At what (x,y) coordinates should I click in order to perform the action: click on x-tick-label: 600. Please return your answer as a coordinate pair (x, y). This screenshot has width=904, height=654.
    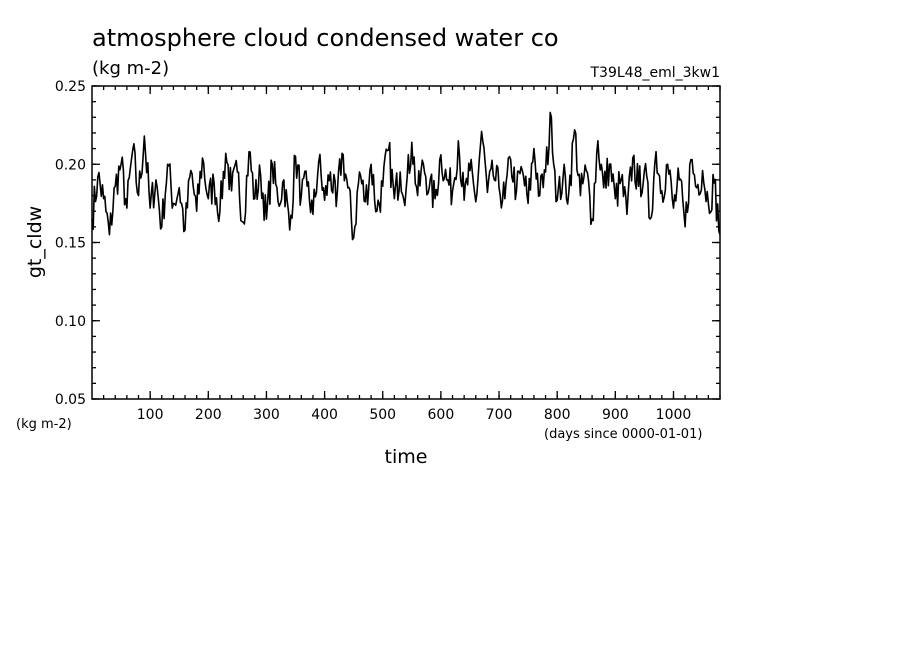
    Looking at the image, I should click on (441, 415).